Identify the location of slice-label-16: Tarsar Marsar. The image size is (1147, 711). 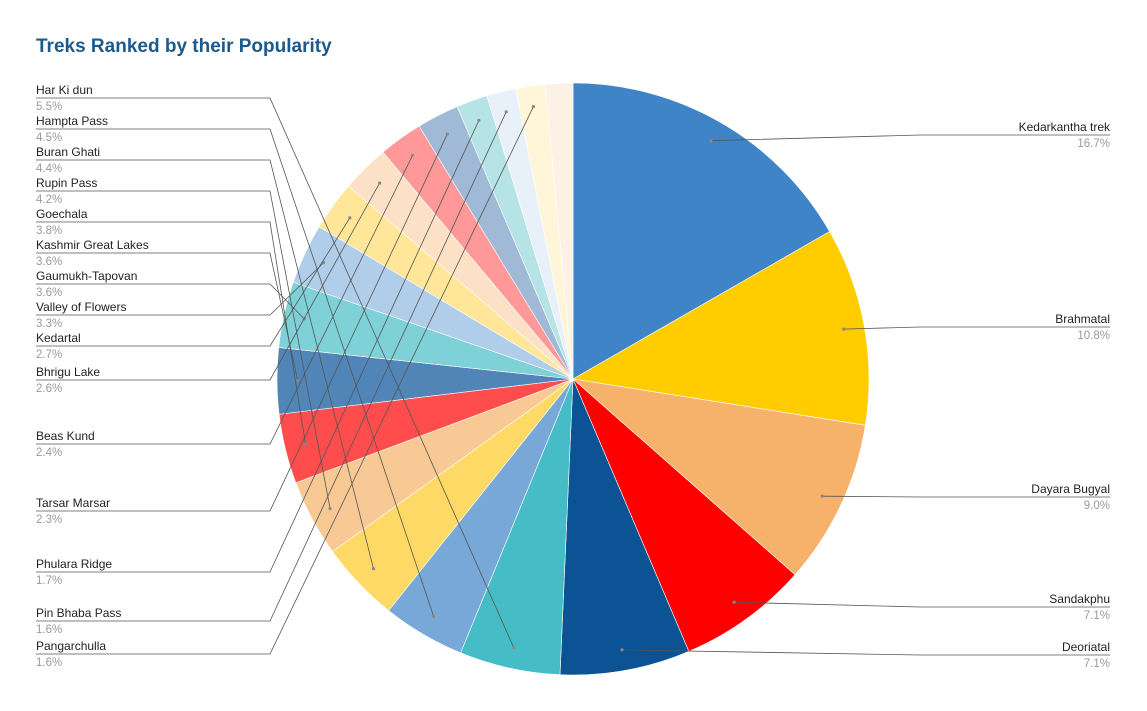
(73, 503).